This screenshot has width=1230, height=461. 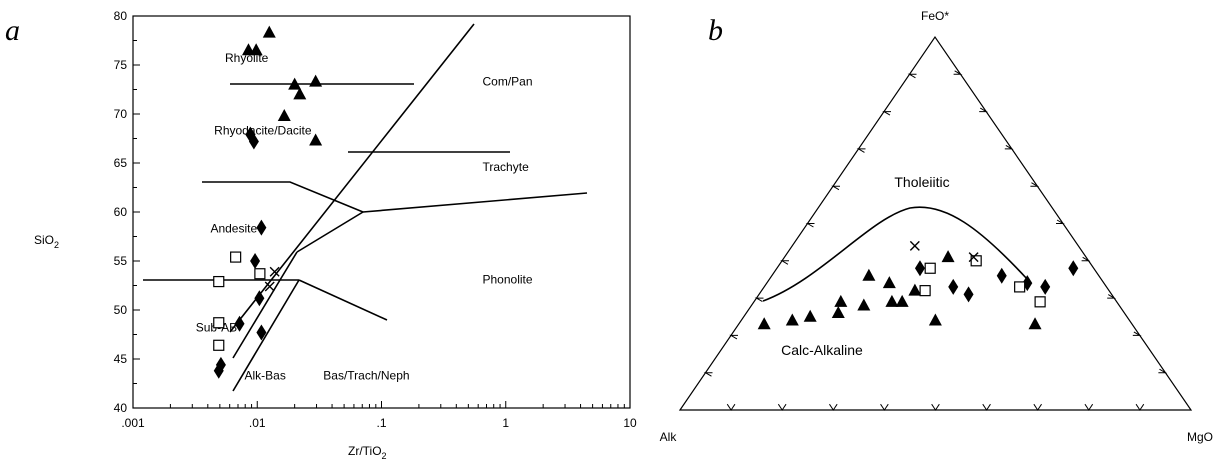 I want to click on panel-label-a: a, so click(x=12, y=30).